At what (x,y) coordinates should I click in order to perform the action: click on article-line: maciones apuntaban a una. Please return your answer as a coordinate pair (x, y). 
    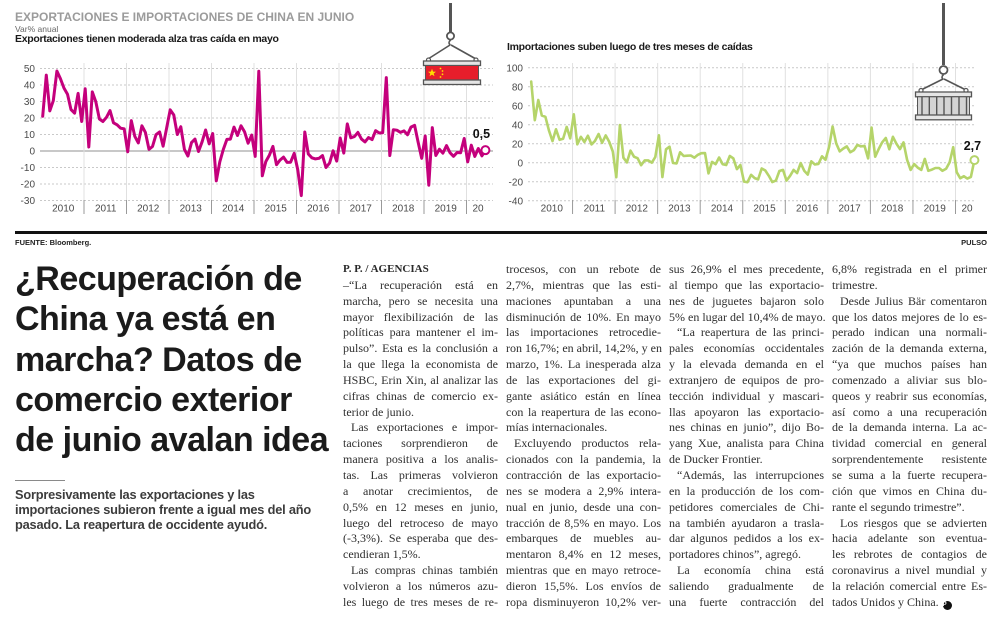
    Looking at the image, I should click on (583, 302).